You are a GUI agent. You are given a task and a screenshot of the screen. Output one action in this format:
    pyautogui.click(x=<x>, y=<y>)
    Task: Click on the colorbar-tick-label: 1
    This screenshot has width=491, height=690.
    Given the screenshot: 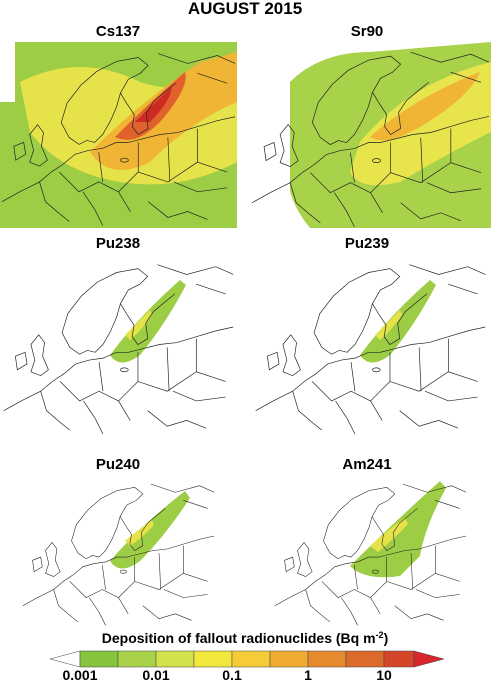 What is the action you would take?
    pyautogui.click(x=308, y=675)
    